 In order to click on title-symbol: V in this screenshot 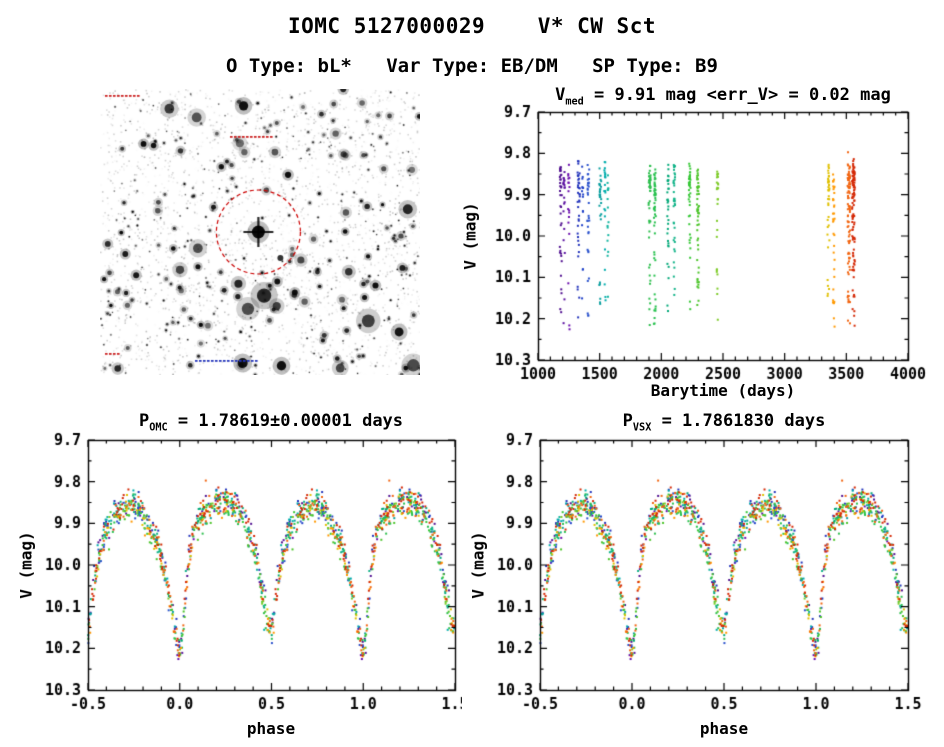, I will do `click(560, 95)`.